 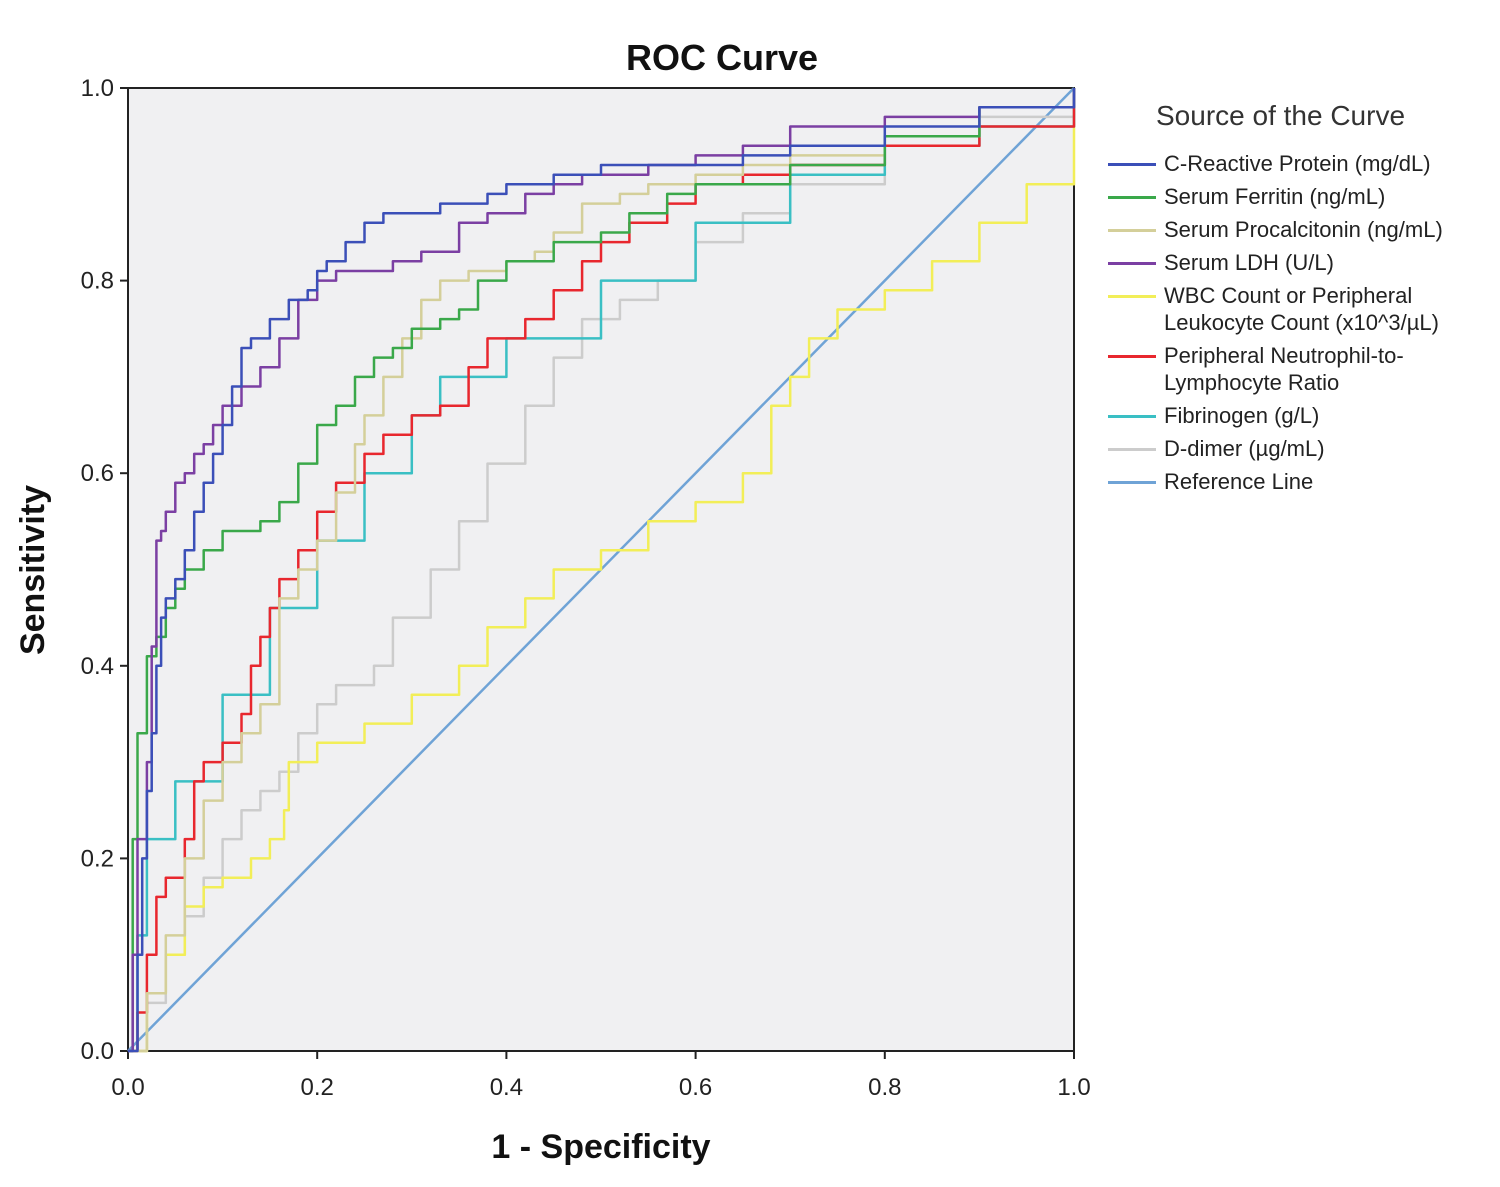 I want to click on legend-label: C-Reactive Protein (mg/dL), so click(x=1297, y=163).